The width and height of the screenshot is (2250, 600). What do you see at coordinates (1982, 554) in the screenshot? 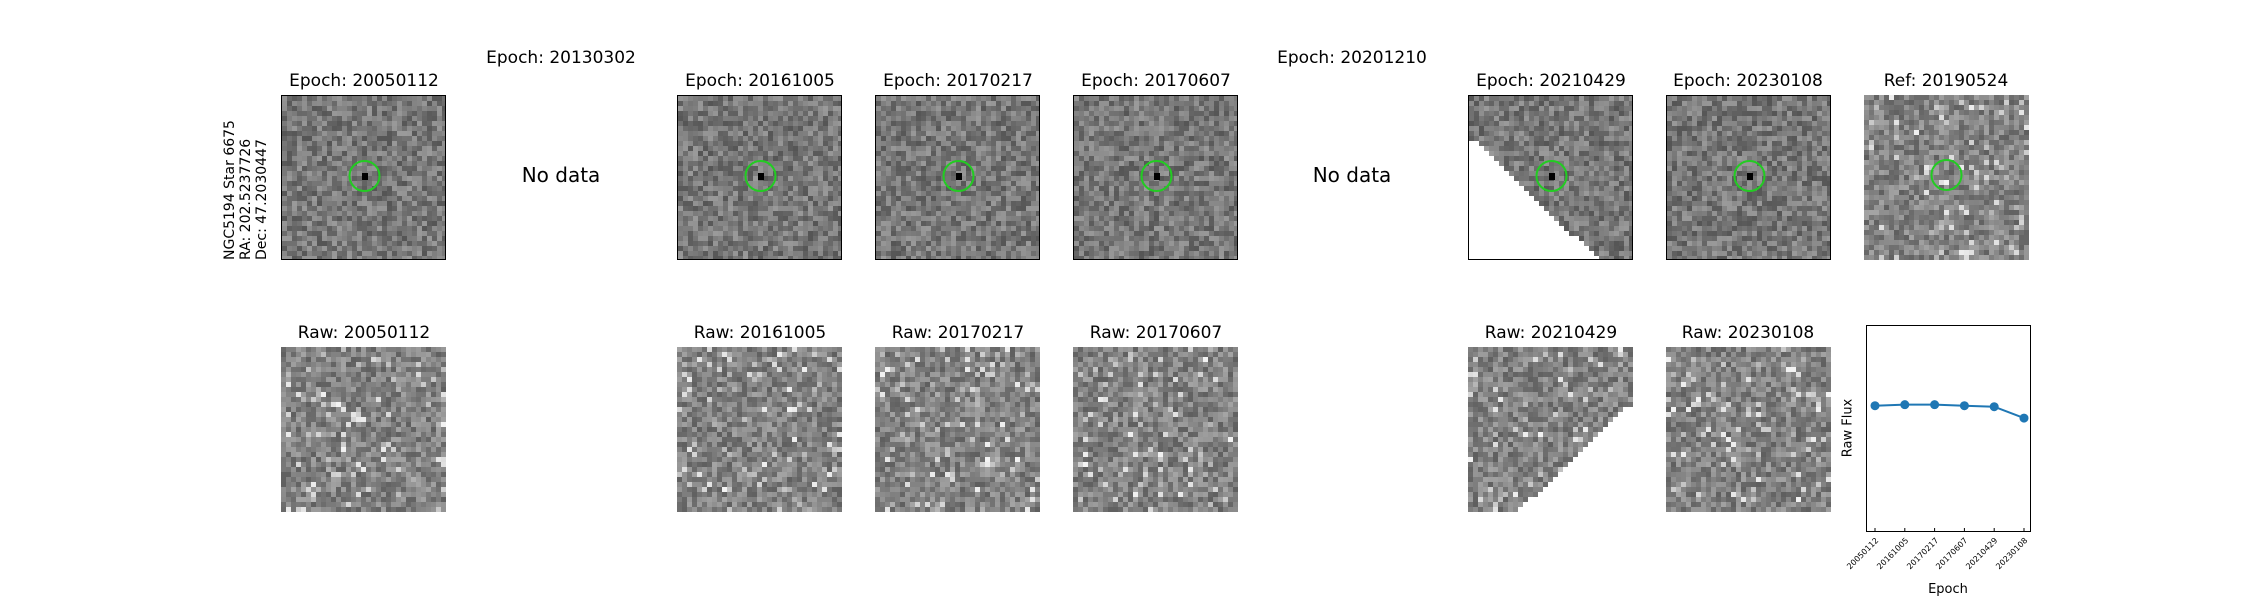
I see `x-tick-label: 20210429` at bounding box center [1982, 554].